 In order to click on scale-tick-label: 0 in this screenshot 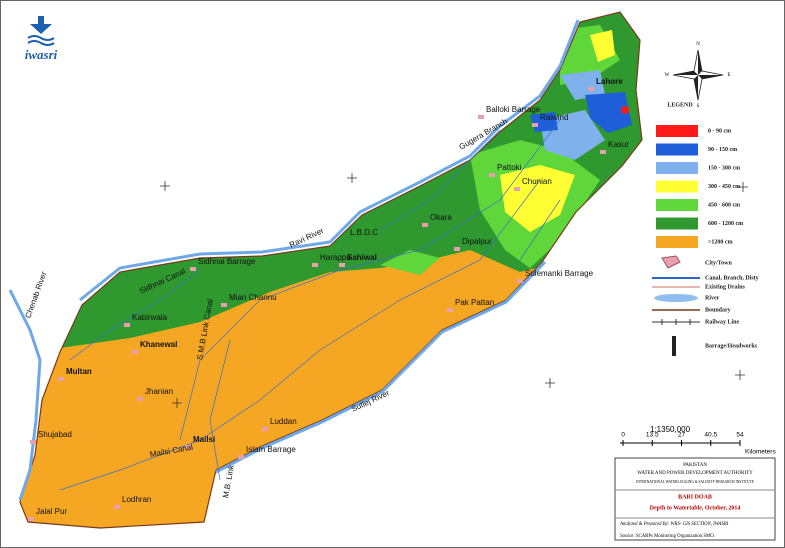, I will do `click(623, 435)`.